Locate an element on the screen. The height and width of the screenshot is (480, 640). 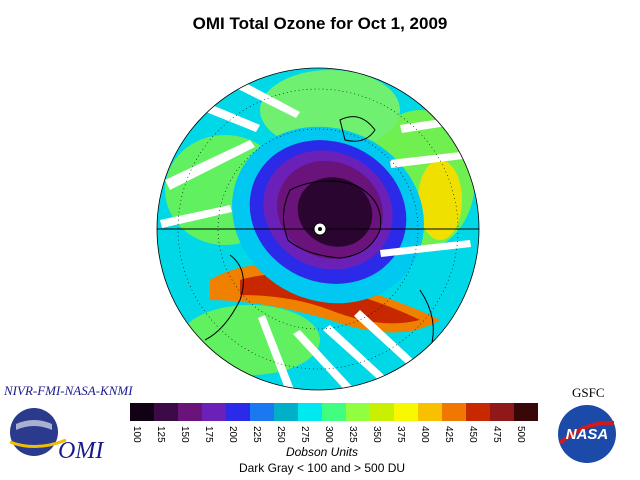
antarctica-outline is located at coordinates (332, 219).